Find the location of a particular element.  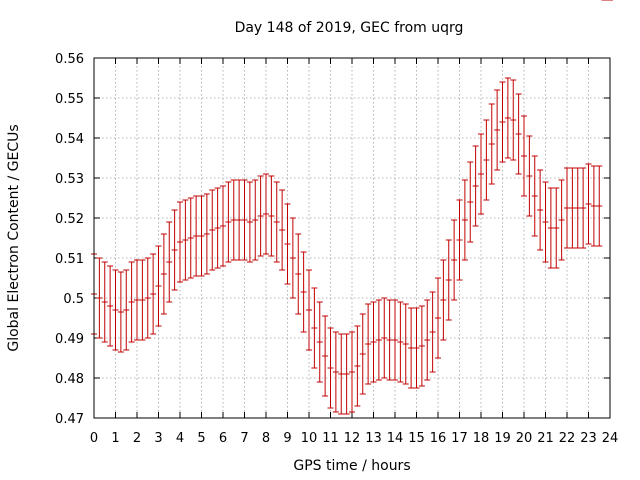

x-tick-label: 1 is located at coordinates (115, 438).